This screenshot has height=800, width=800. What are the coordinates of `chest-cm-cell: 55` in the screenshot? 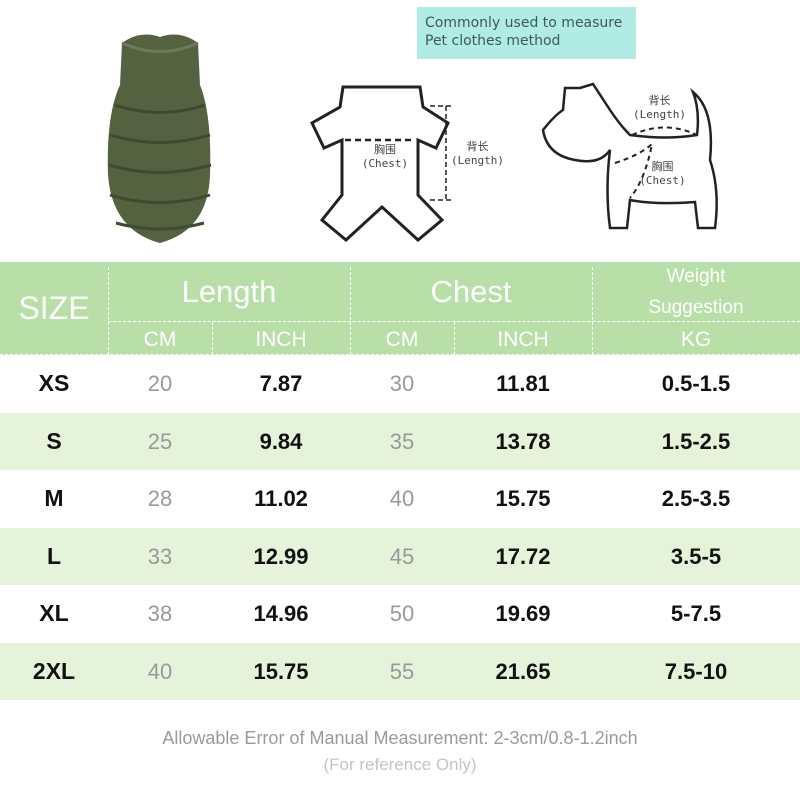 It's located at (402, 671).